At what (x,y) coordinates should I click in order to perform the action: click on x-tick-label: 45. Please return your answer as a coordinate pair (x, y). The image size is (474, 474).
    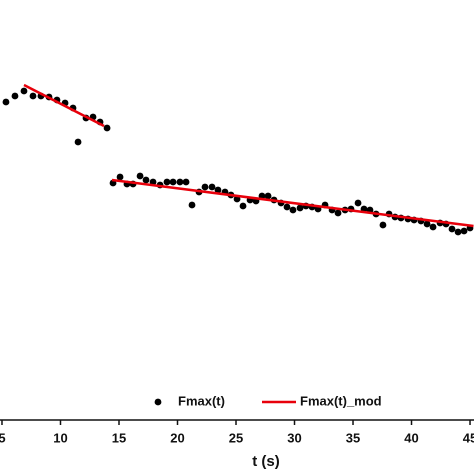
    Looking at the image, I should click on (468, 437).